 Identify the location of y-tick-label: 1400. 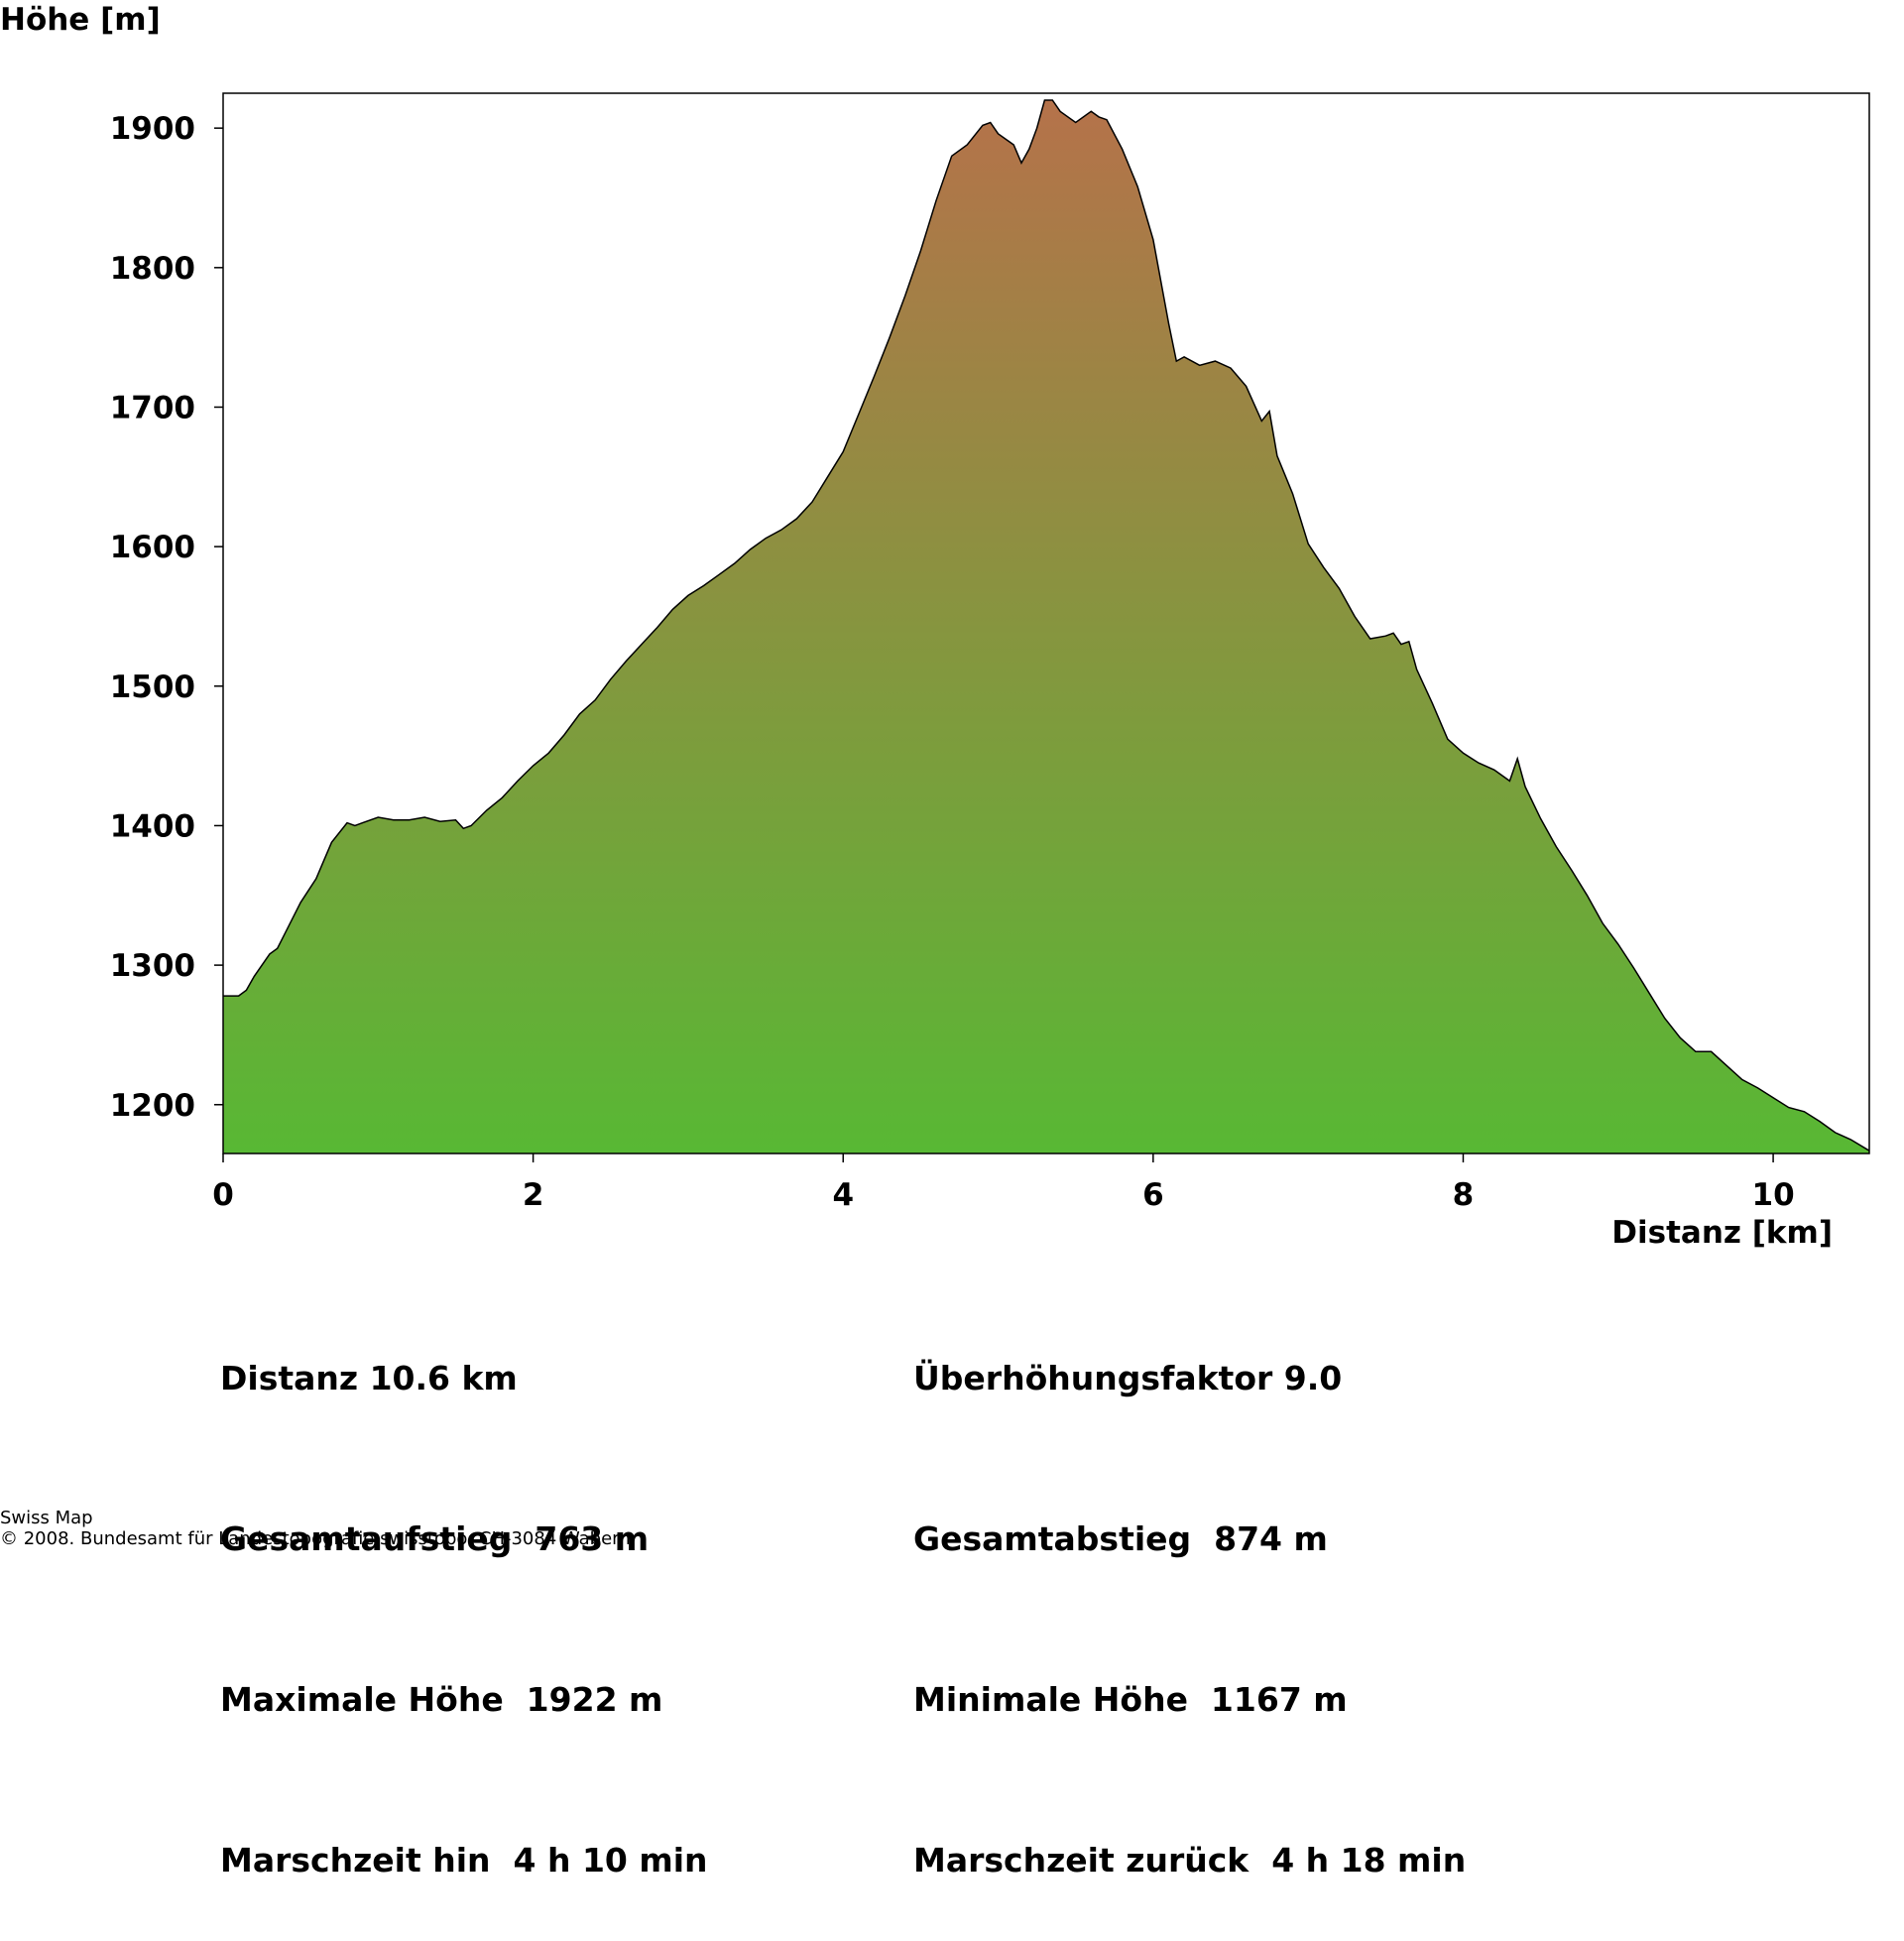
(152, 826).